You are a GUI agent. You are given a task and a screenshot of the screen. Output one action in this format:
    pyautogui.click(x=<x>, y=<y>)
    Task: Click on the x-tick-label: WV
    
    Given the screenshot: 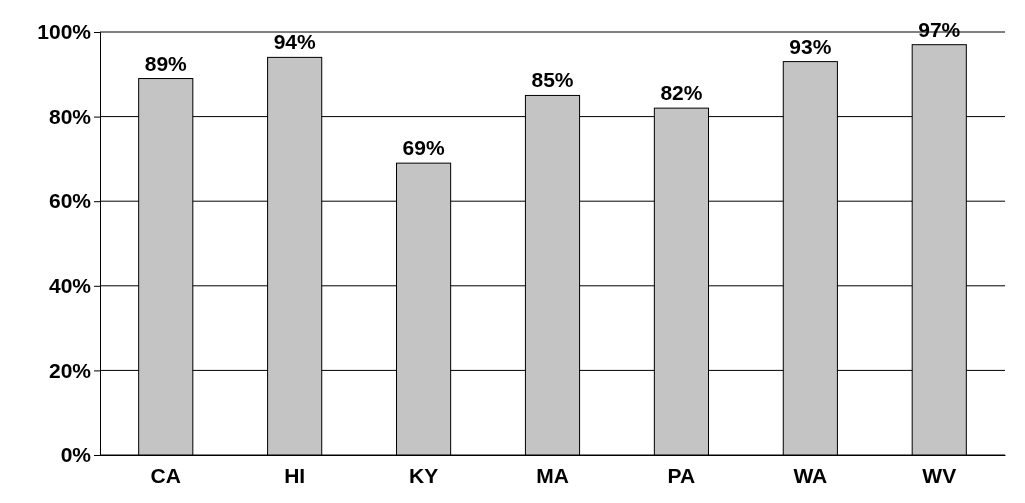 What is the action you would take?
    pyautogui.click(x=939, y=476)
    